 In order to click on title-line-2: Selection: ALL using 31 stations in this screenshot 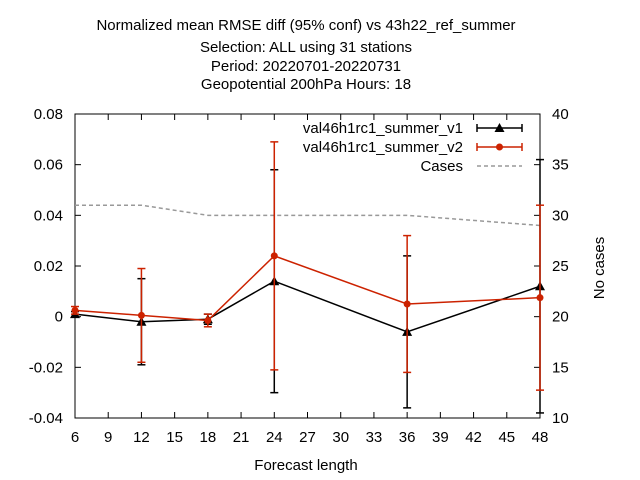, I will do `click(306, 47)`.